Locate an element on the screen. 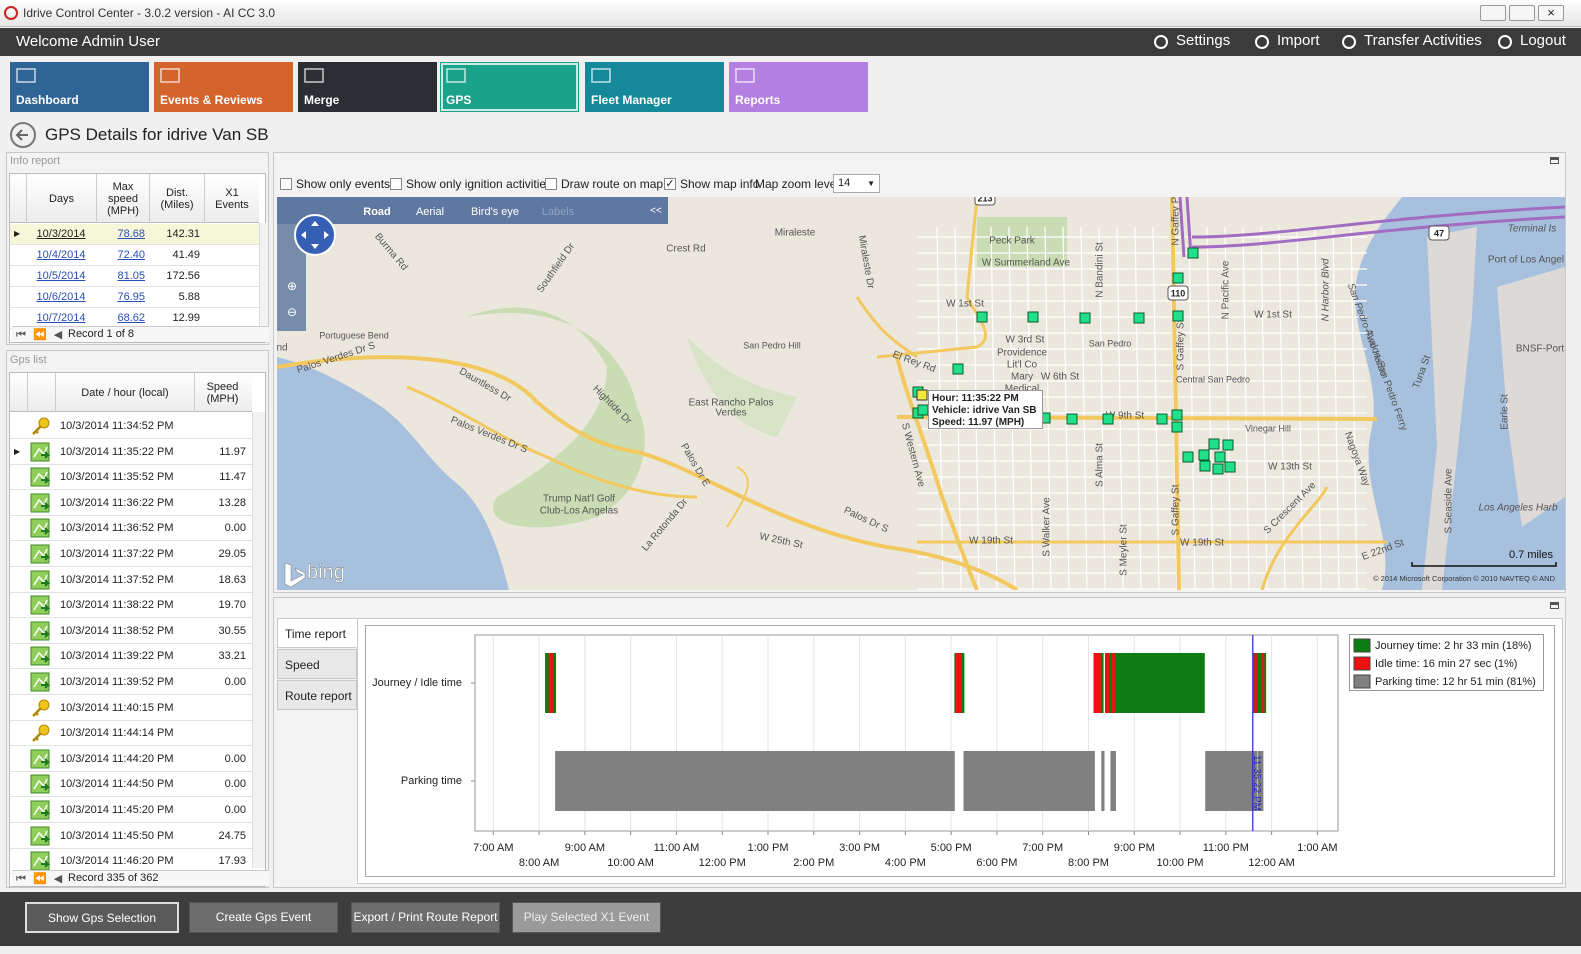  grid-cell: 72.40 is located at coordinates (131, 255).